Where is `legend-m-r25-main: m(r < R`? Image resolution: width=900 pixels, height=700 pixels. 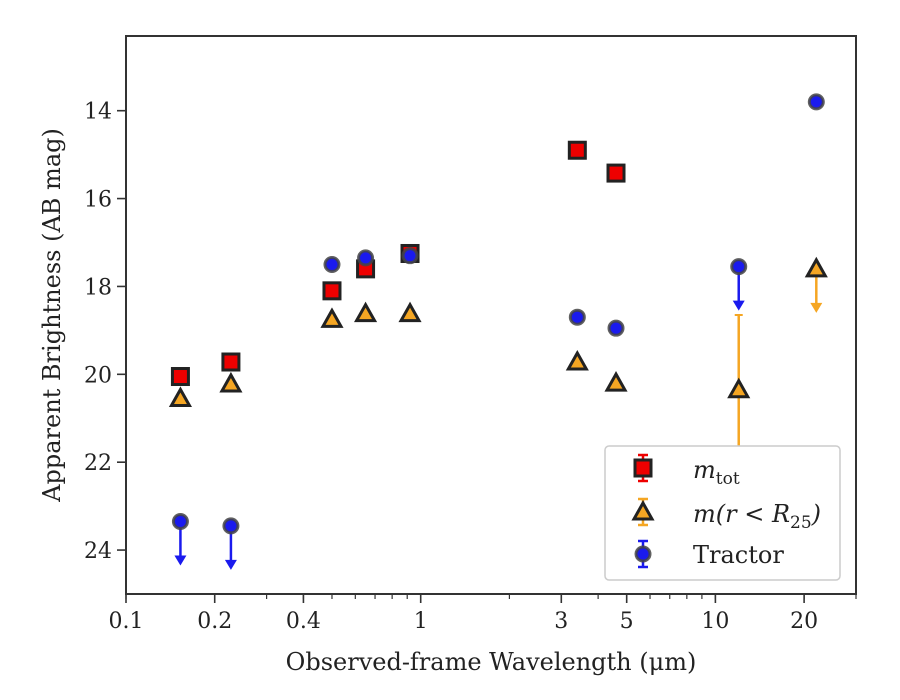
legend-m-r25-main: m(r < R is located at coordinates (741, 514).